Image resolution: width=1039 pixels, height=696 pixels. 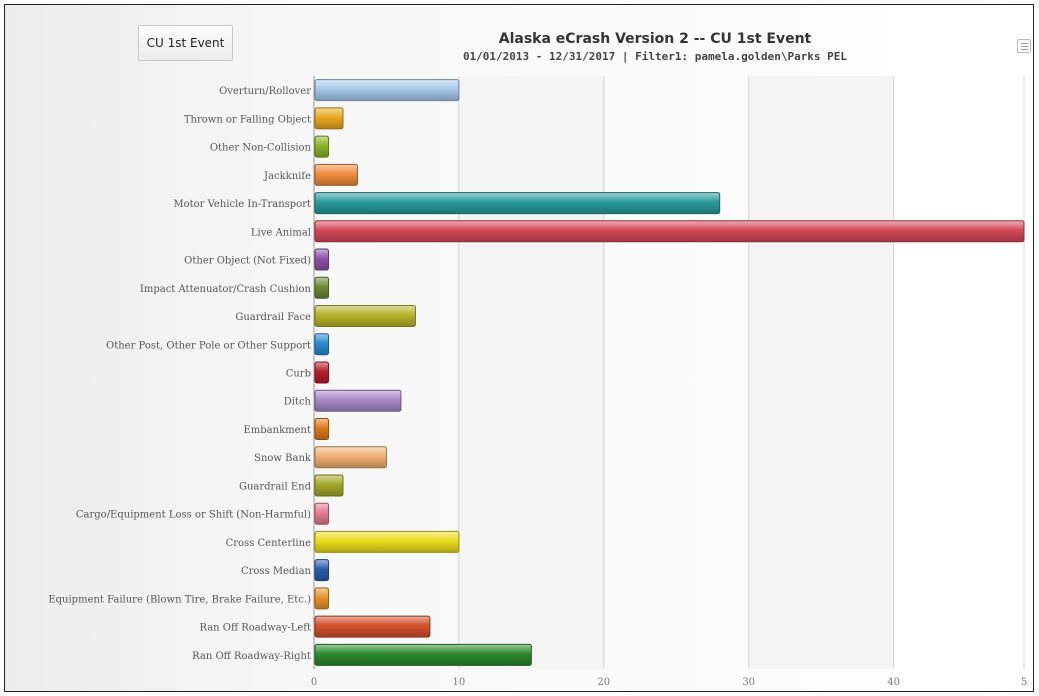 I want to click on x-tick-label: 40, so click(x=893, y=682).